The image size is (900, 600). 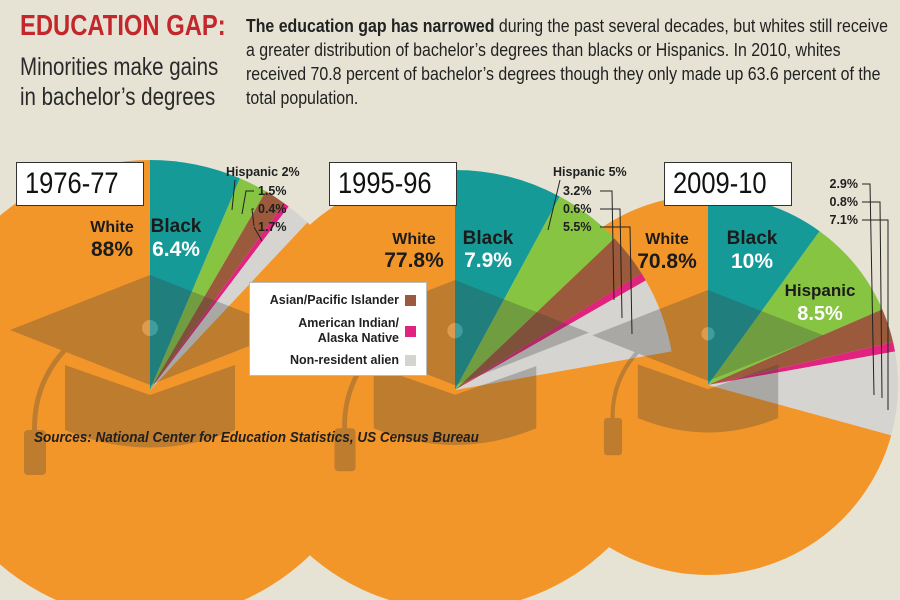 What do you see at coordinates (119, 67) in the screenshot?
I see `subtitle-line-1: Minorities make gains` at bounding box center [119, 67].